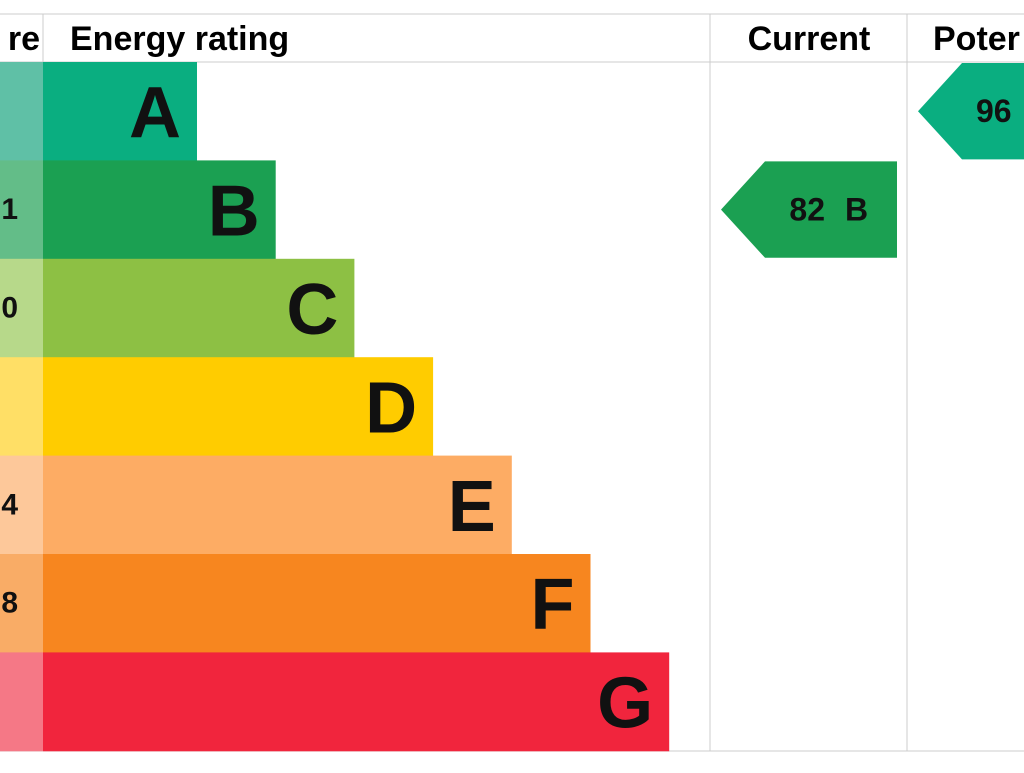 This screenshot has height=773, width=1024. I want to click on band-letter: G, so click(625, 704).